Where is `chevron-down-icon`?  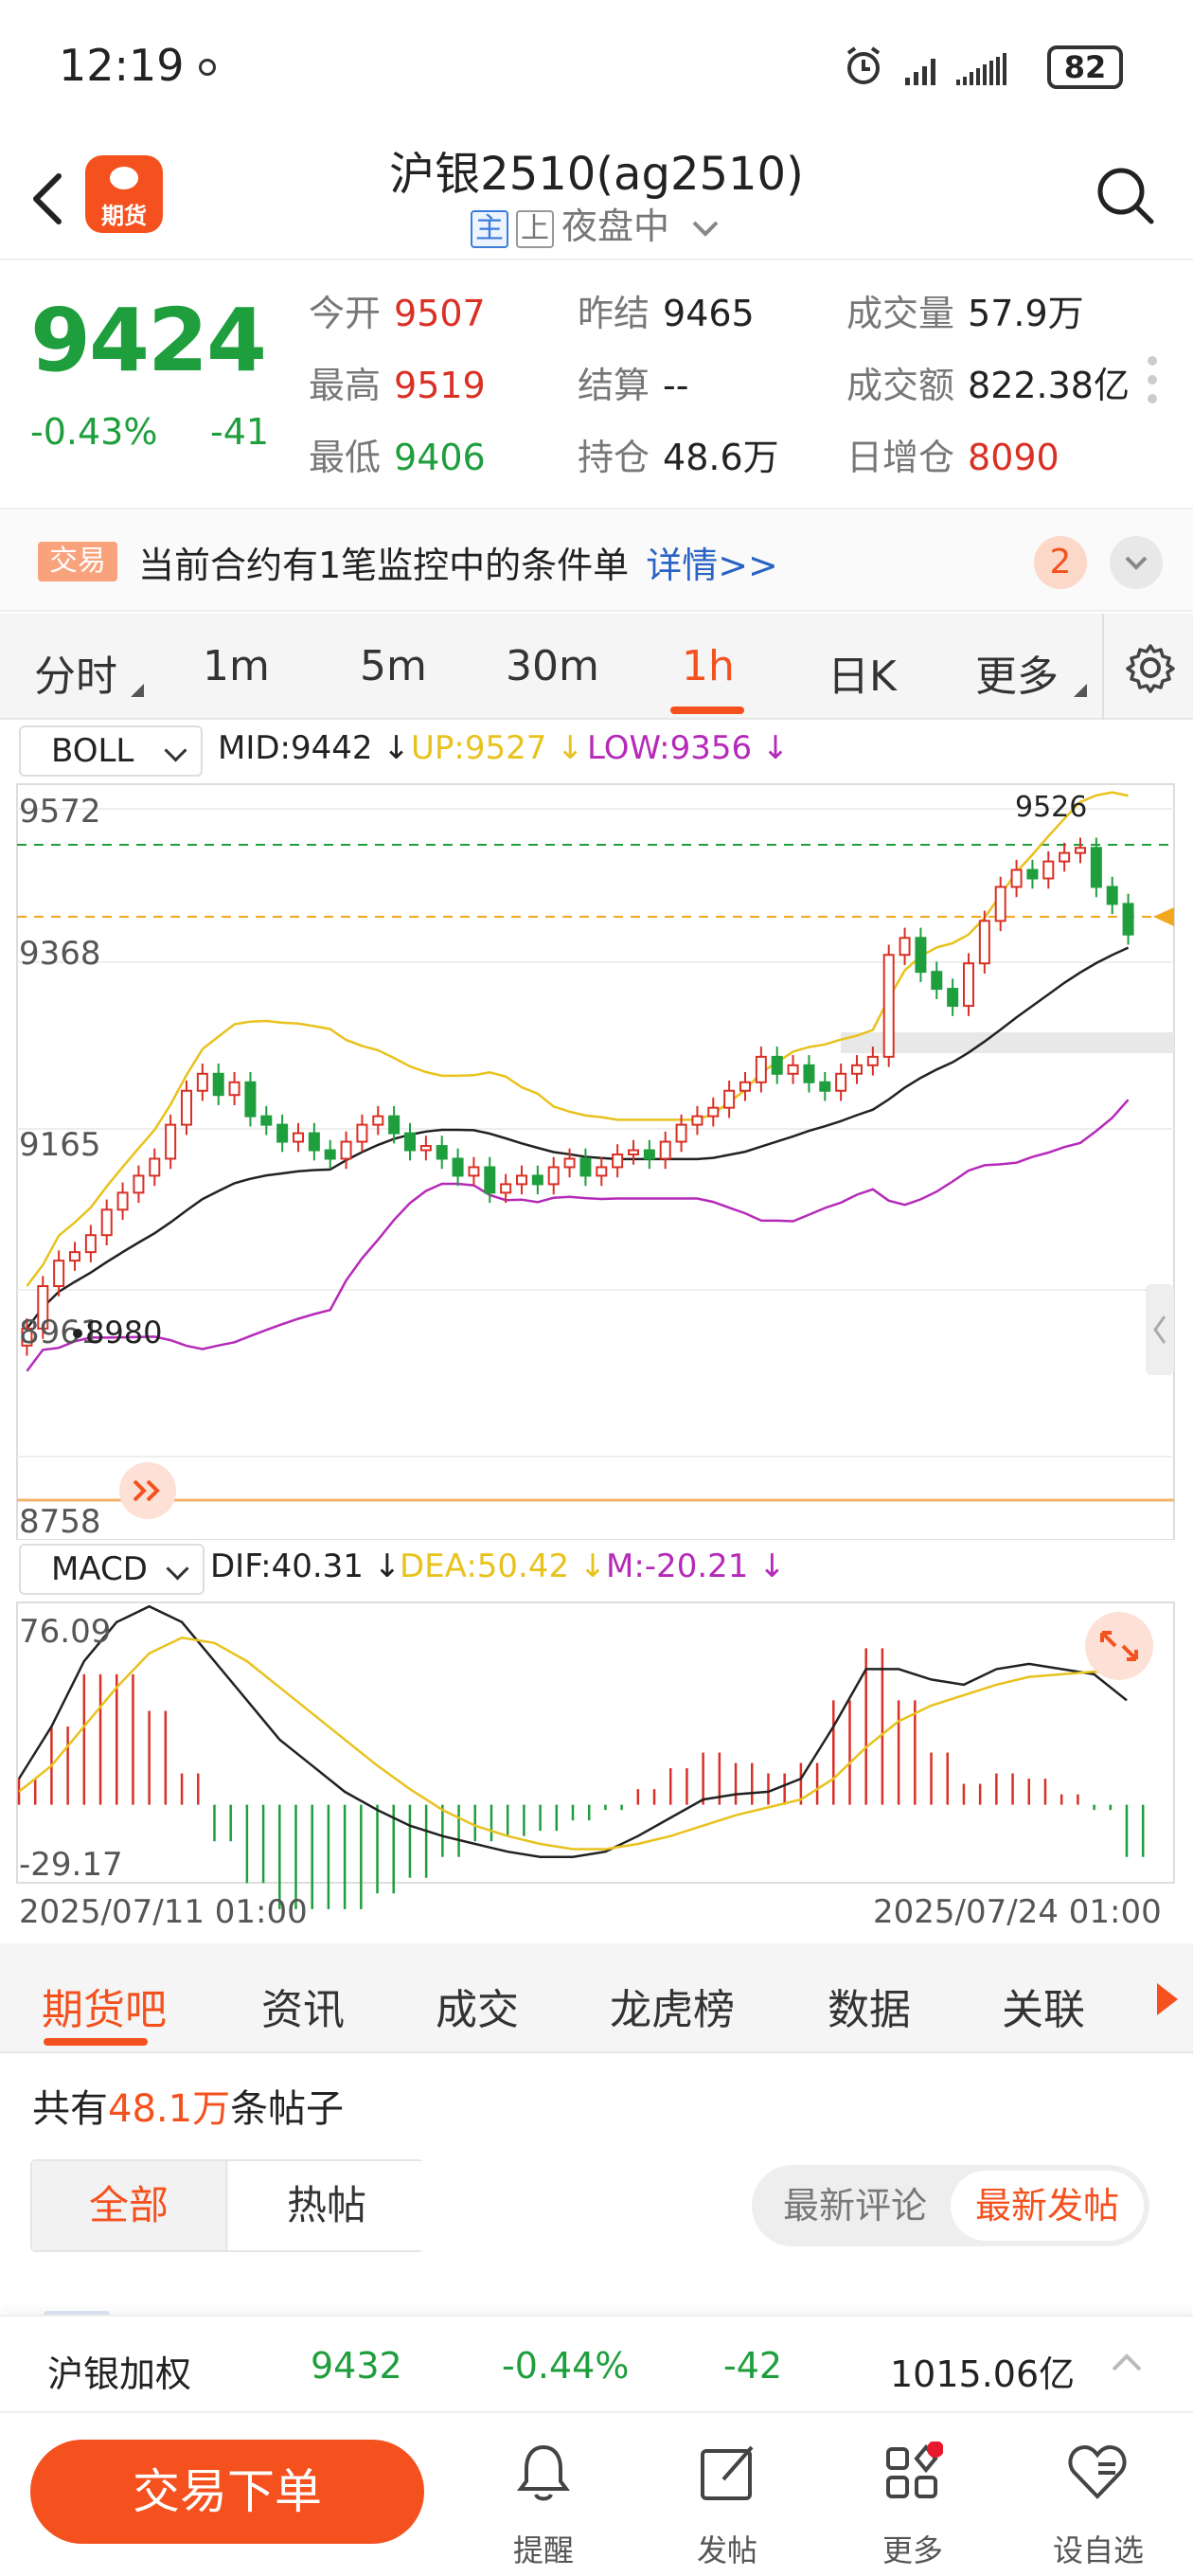
chevron-down-icon is located at coordinates (1136, 563).